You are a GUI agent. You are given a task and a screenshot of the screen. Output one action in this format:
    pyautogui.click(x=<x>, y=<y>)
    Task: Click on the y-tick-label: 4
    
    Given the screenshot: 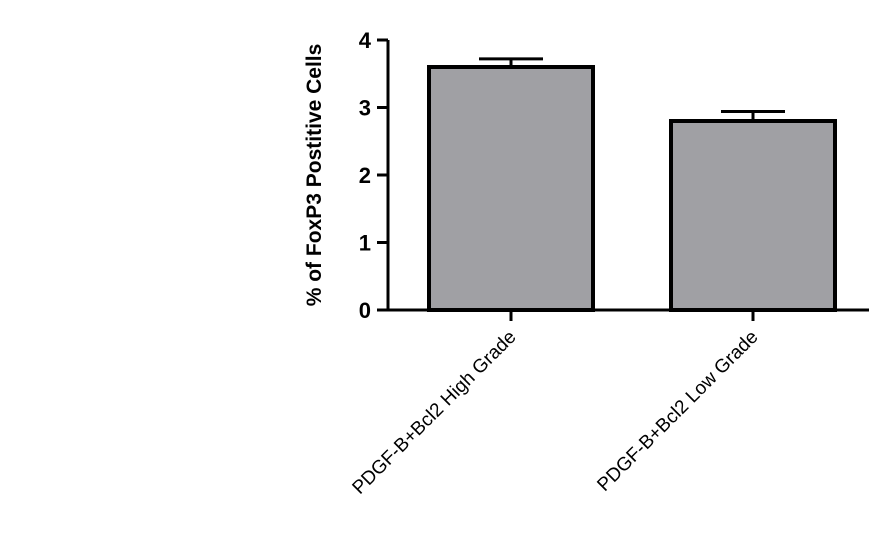 What is the action you would take?
    pyautogui.click(x=365, y=40)
    